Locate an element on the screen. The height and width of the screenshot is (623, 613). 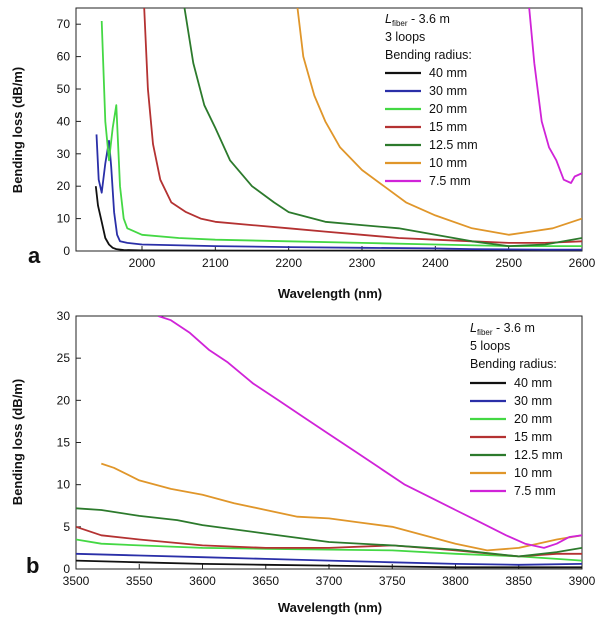
panel-a-legend-label-7-5-mm: 7.5 mm is located at coordinates (450, 181).